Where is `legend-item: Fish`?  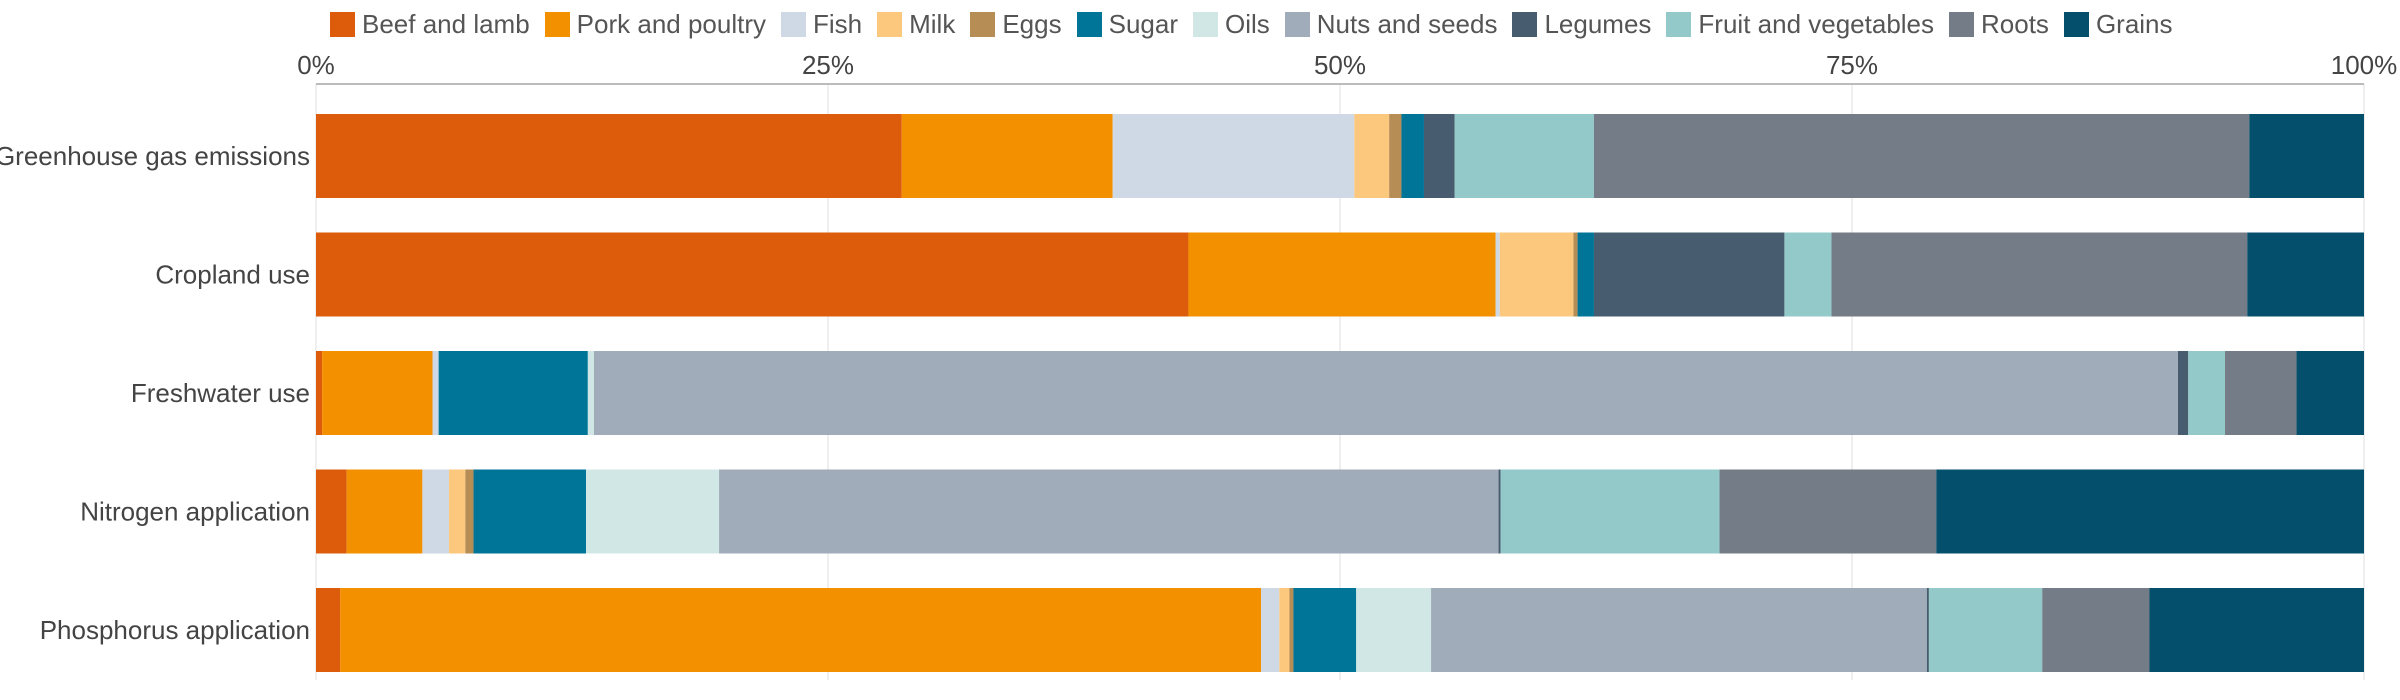
legend-item: Fish is located at coordinates (821, 24).